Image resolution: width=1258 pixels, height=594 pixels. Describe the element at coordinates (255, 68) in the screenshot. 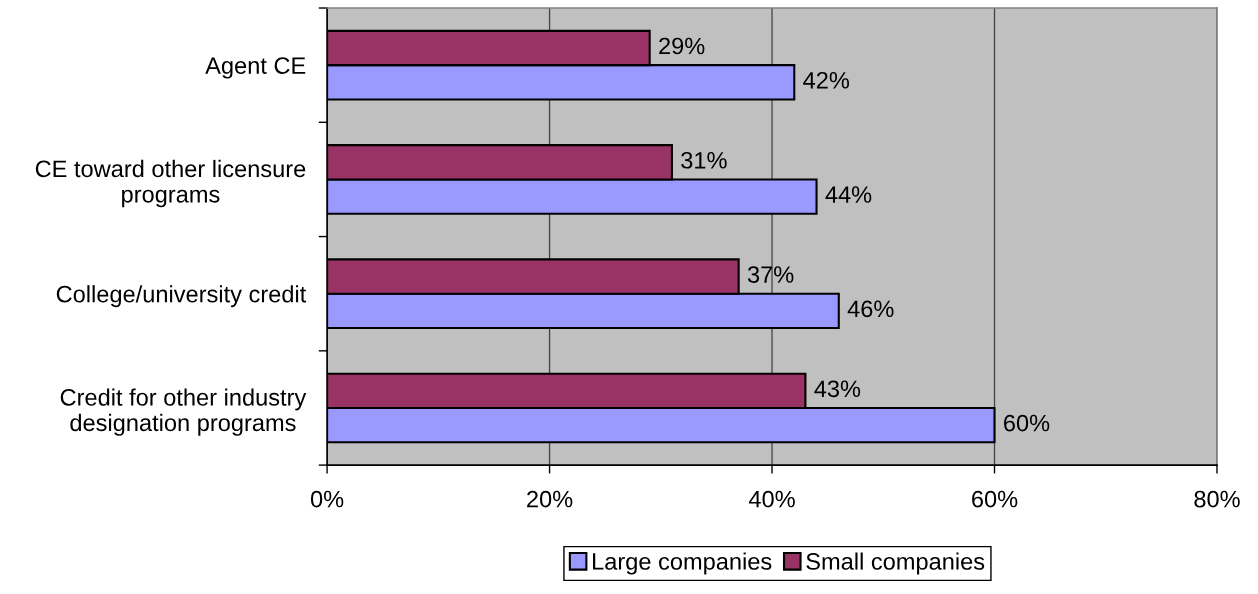

I see `y-tick-label: Agent CE` at that location.